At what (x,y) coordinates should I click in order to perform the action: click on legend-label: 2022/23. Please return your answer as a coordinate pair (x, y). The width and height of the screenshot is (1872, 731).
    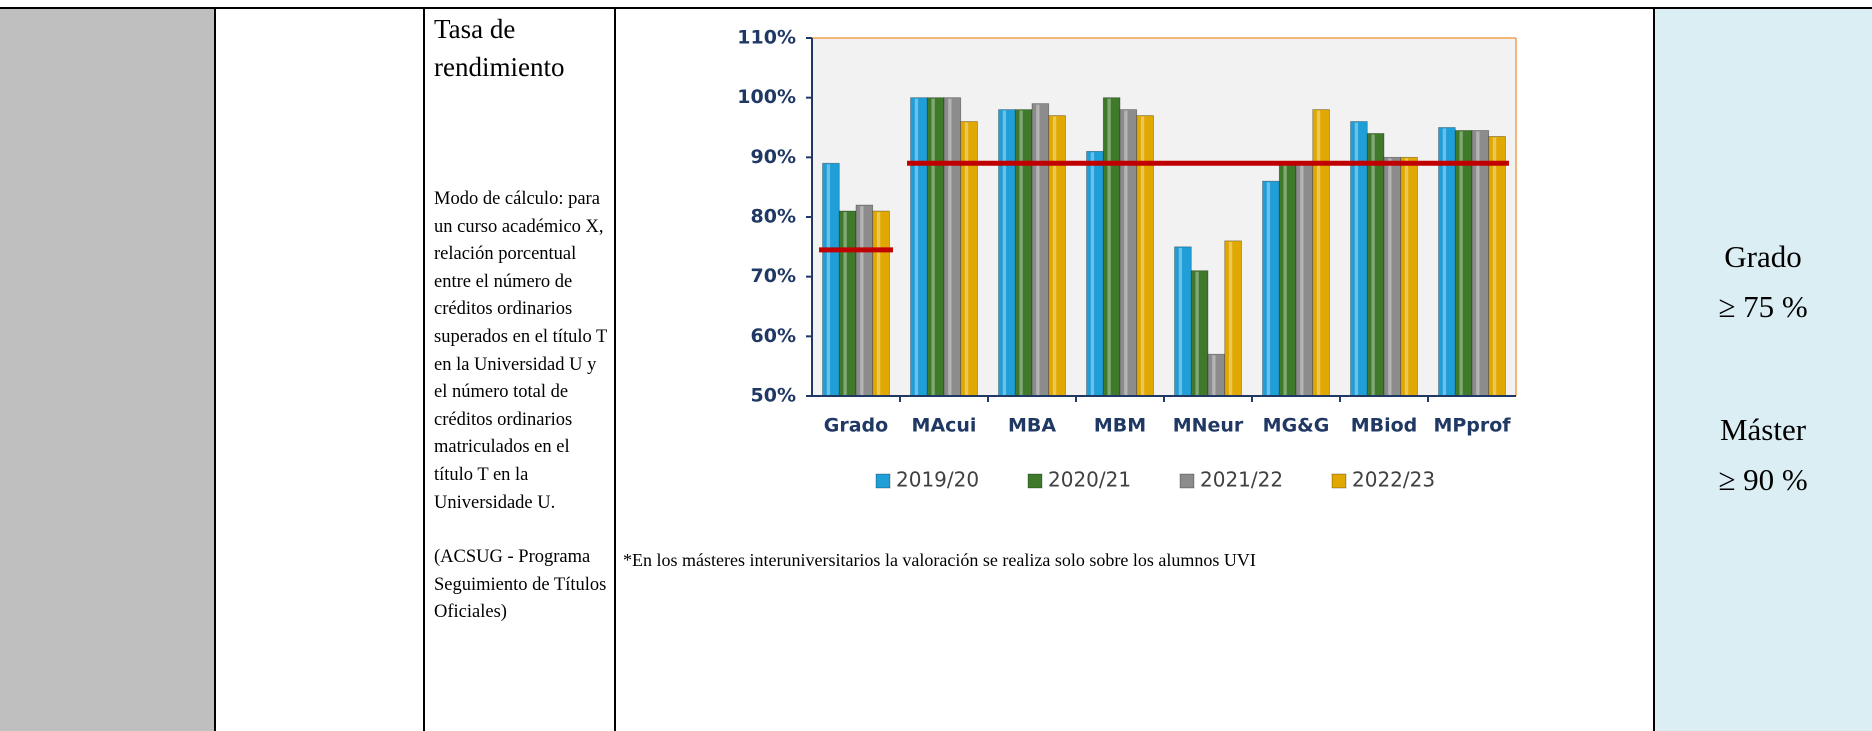
    Looking at the image, I should click on (1393, 480).